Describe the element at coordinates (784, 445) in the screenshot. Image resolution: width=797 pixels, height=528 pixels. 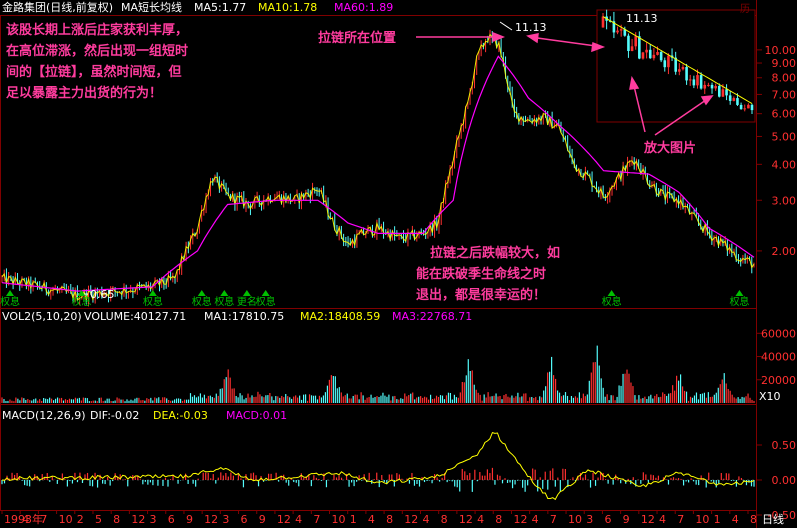
I see `macd-tick-label: 0.50` at that location.